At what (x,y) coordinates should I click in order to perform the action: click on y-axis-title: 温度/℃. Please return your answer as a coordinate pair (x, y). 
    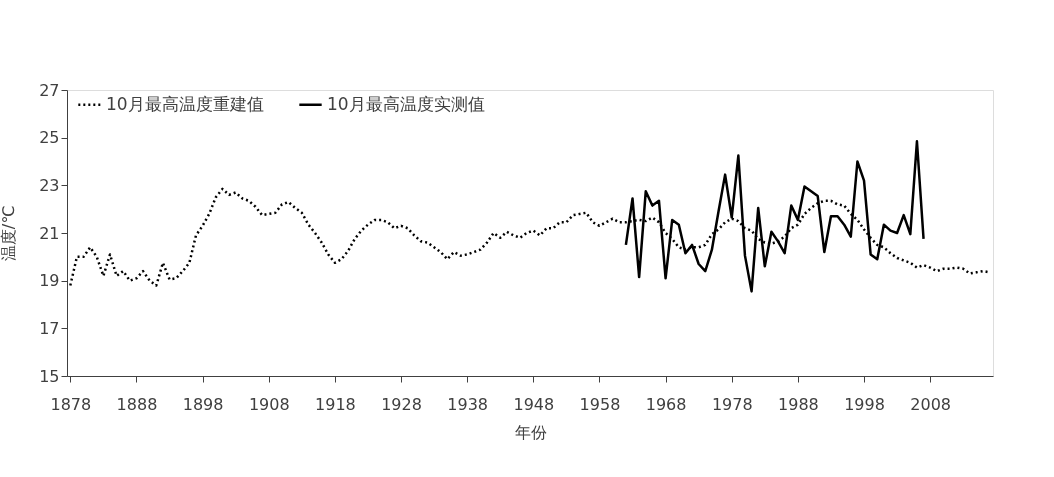
    Looking at the image, I should click on (9, 233).